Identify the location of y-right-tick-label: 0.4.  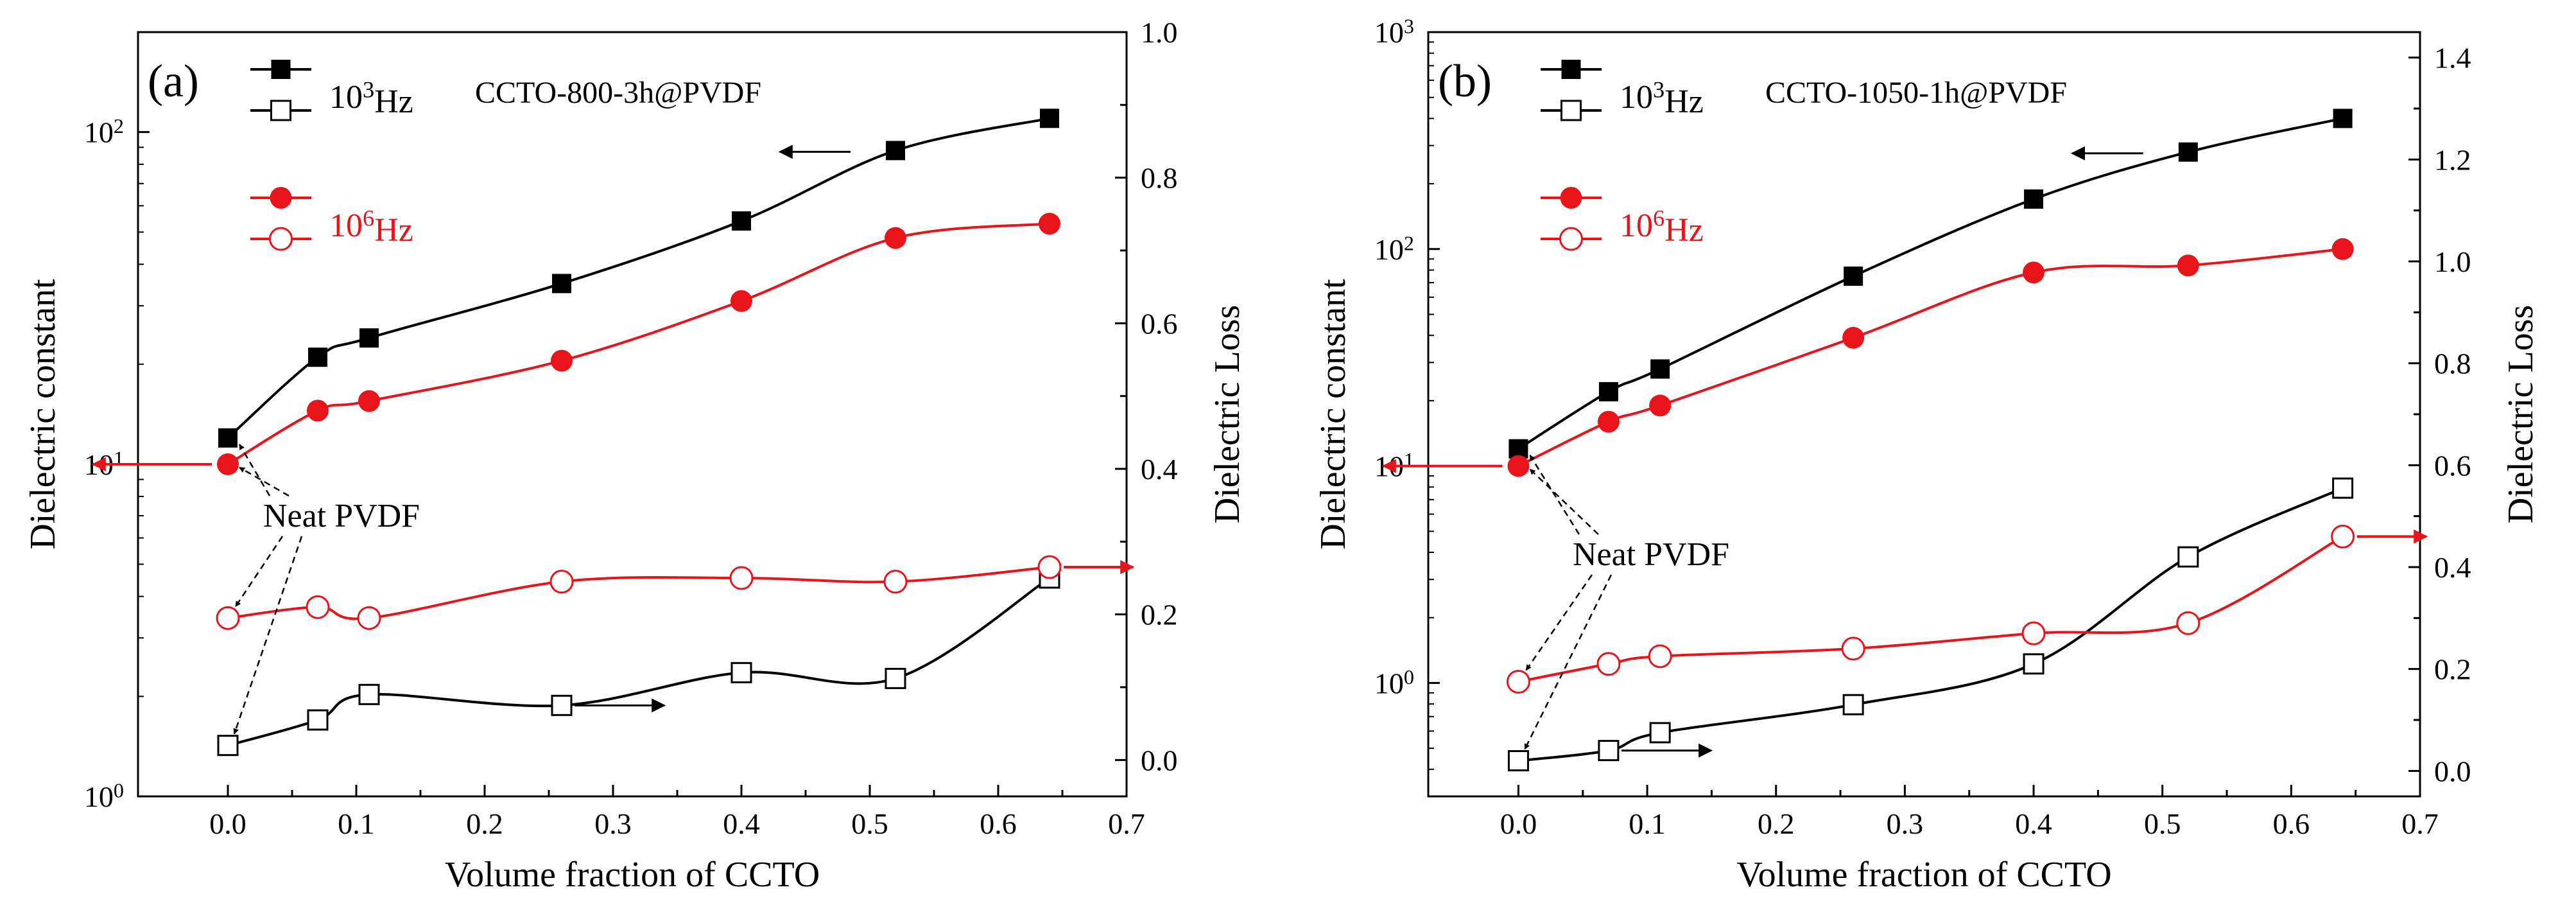
(2453, 567).